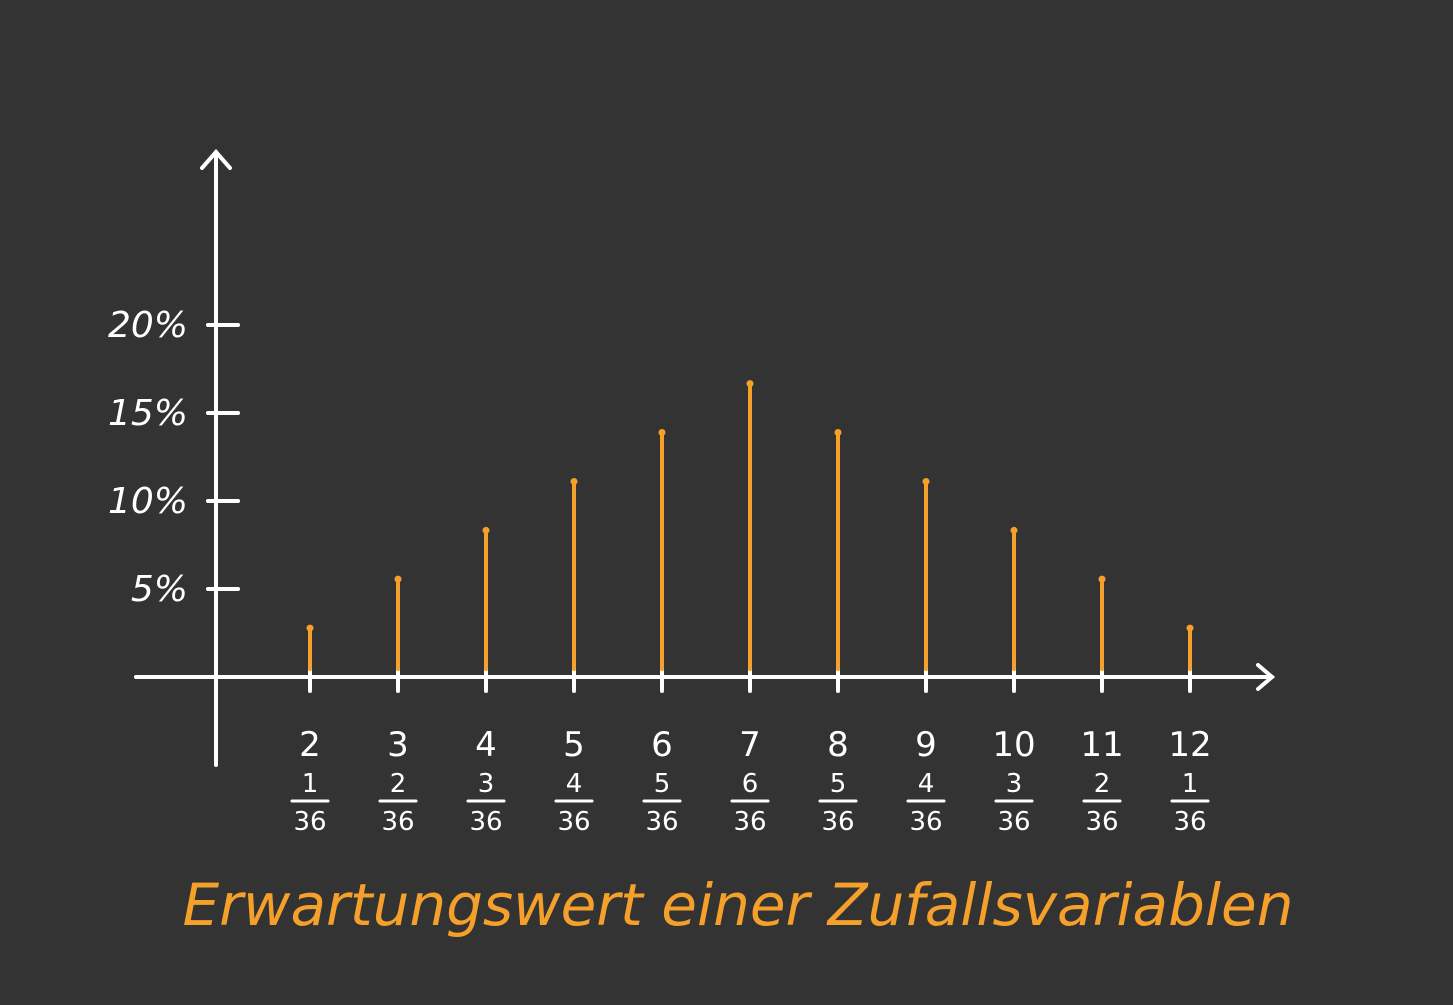 The image size is (1453, 1005). I want to click on chart-title: Erwartungswert einer Zufallsvariablen, so click(738, 905).